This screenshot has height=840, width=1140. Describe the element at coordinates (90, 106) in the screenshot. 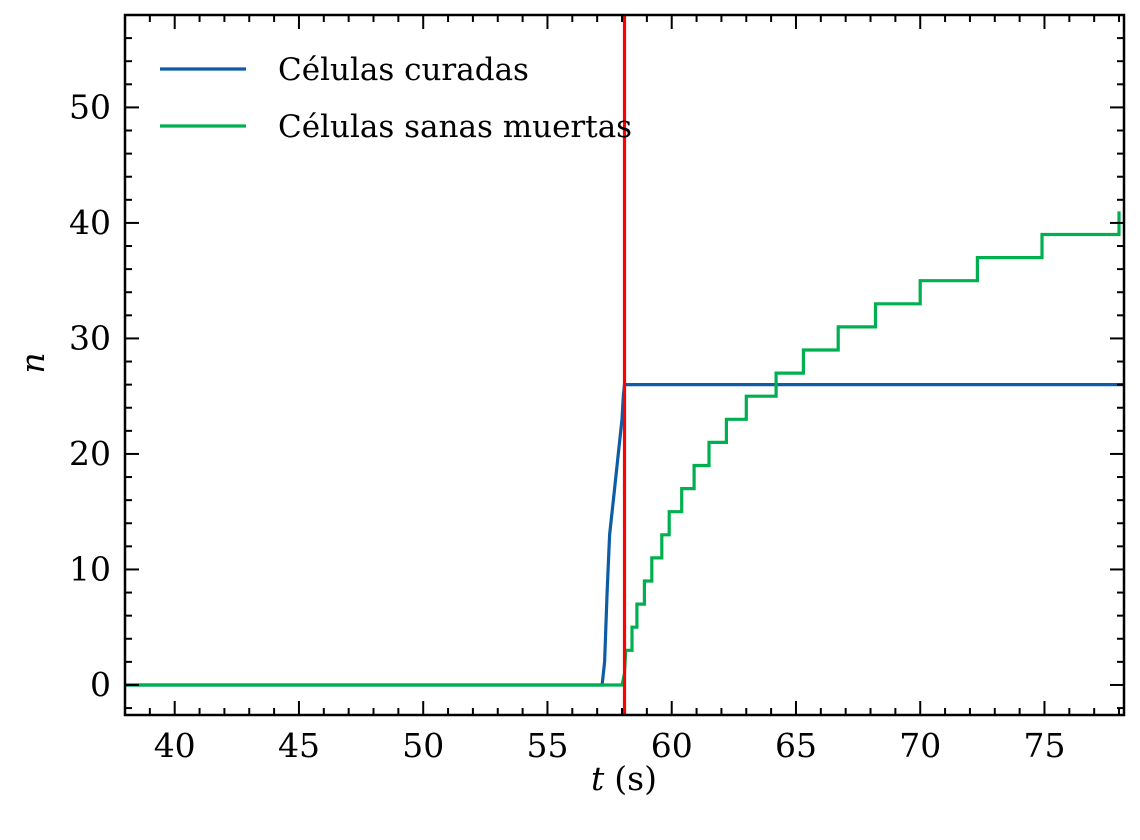

I see `y-tick-label: 50` at that location.